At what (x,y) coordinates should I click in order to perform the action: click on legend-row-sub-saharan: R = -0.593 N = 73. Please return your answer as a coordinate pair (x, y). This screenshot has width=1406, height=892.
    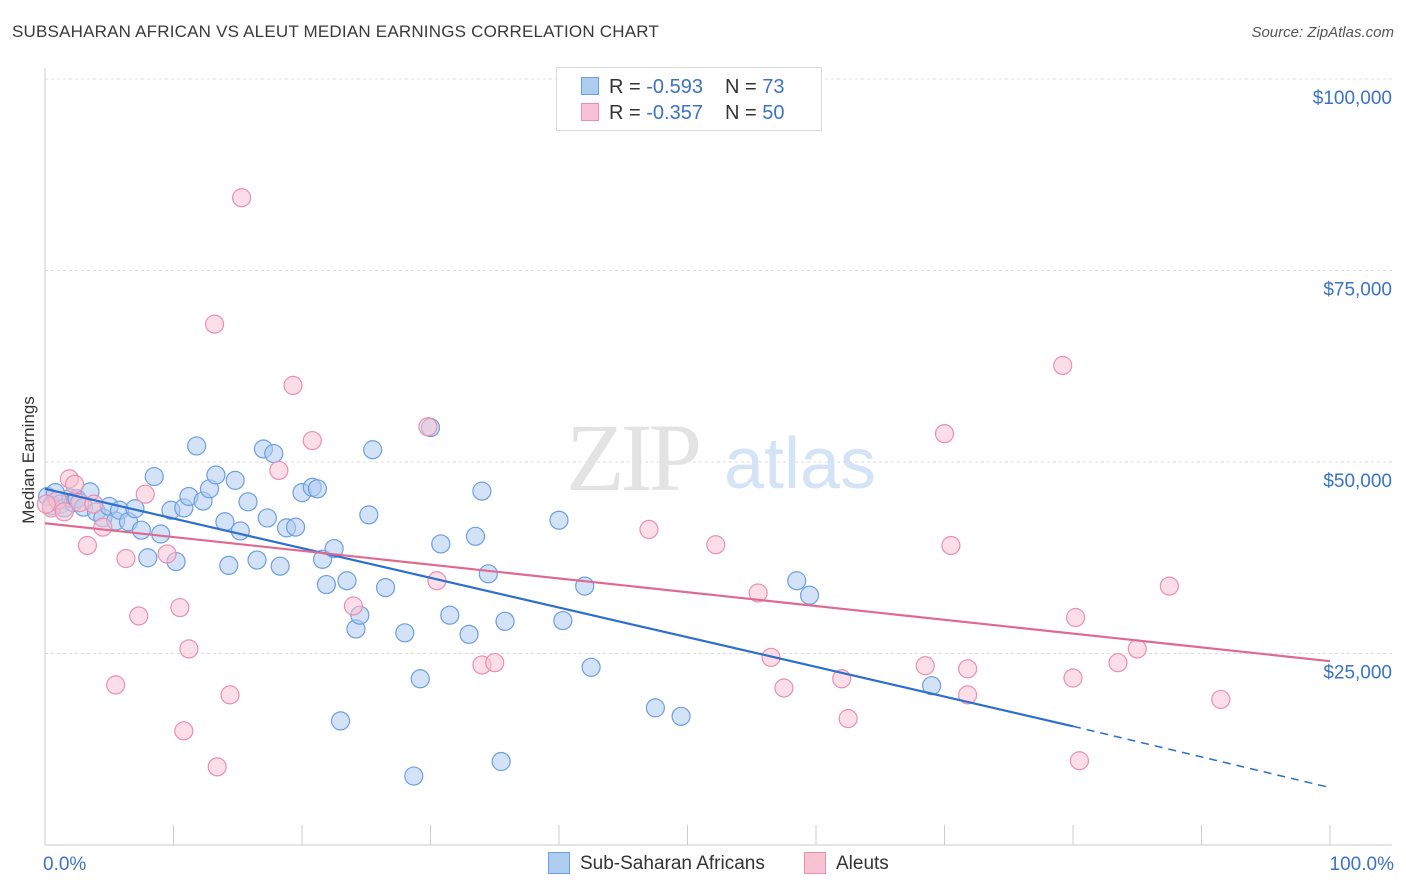
    Looking at the image, I should click on (682, 88).